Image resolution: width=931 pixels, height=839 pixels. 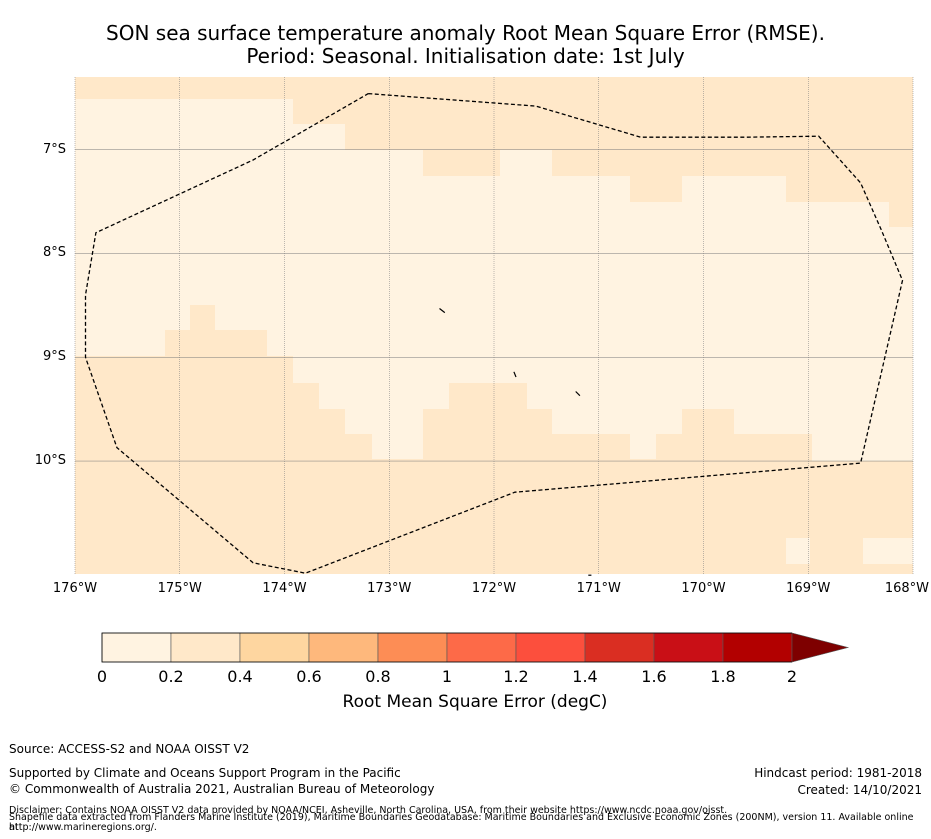 I want to click on longitude-tick-label: 170°W, so click(x=703, y=588).